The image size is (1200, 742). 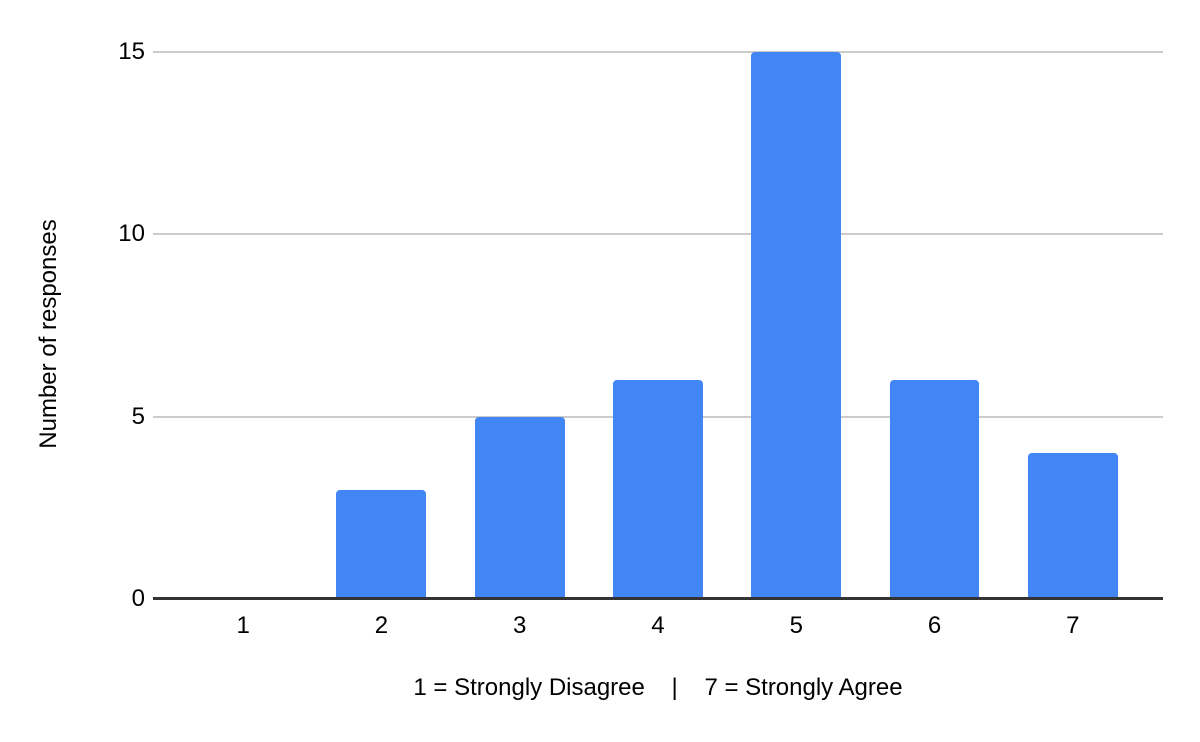 What do you see at coordinates (243, 625) in the screenshot?
I see `x-tick-label-1: 1` at bounding box center [243, 625].